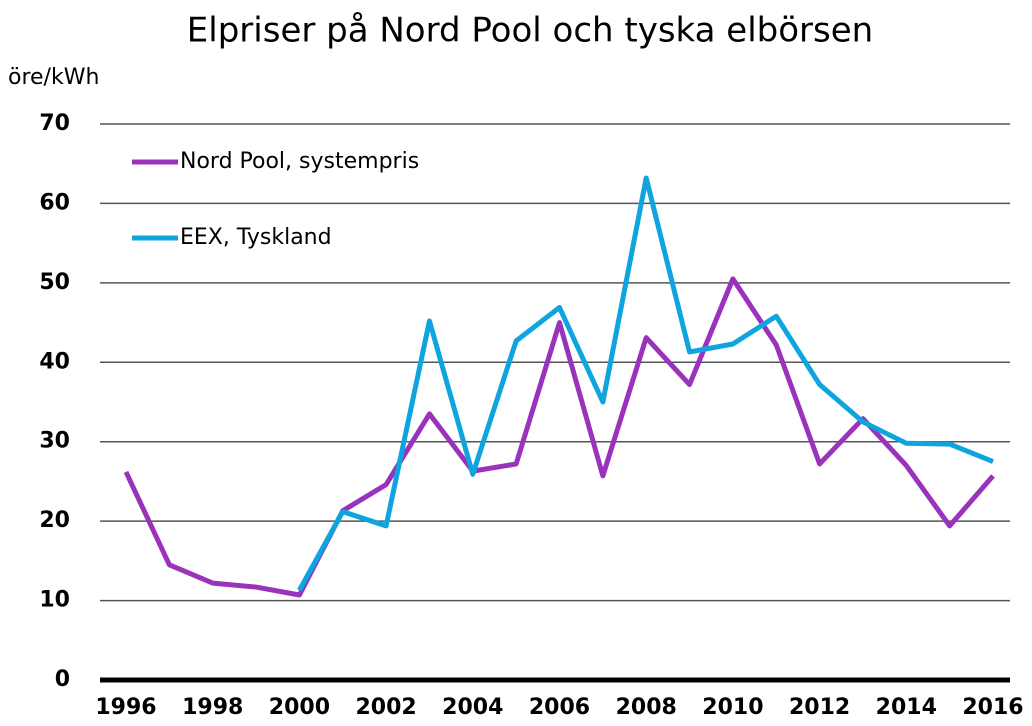 The height and width of the screenshot is (726, 1032). I want to click on y-tick-label: 60, so click(54, 202).